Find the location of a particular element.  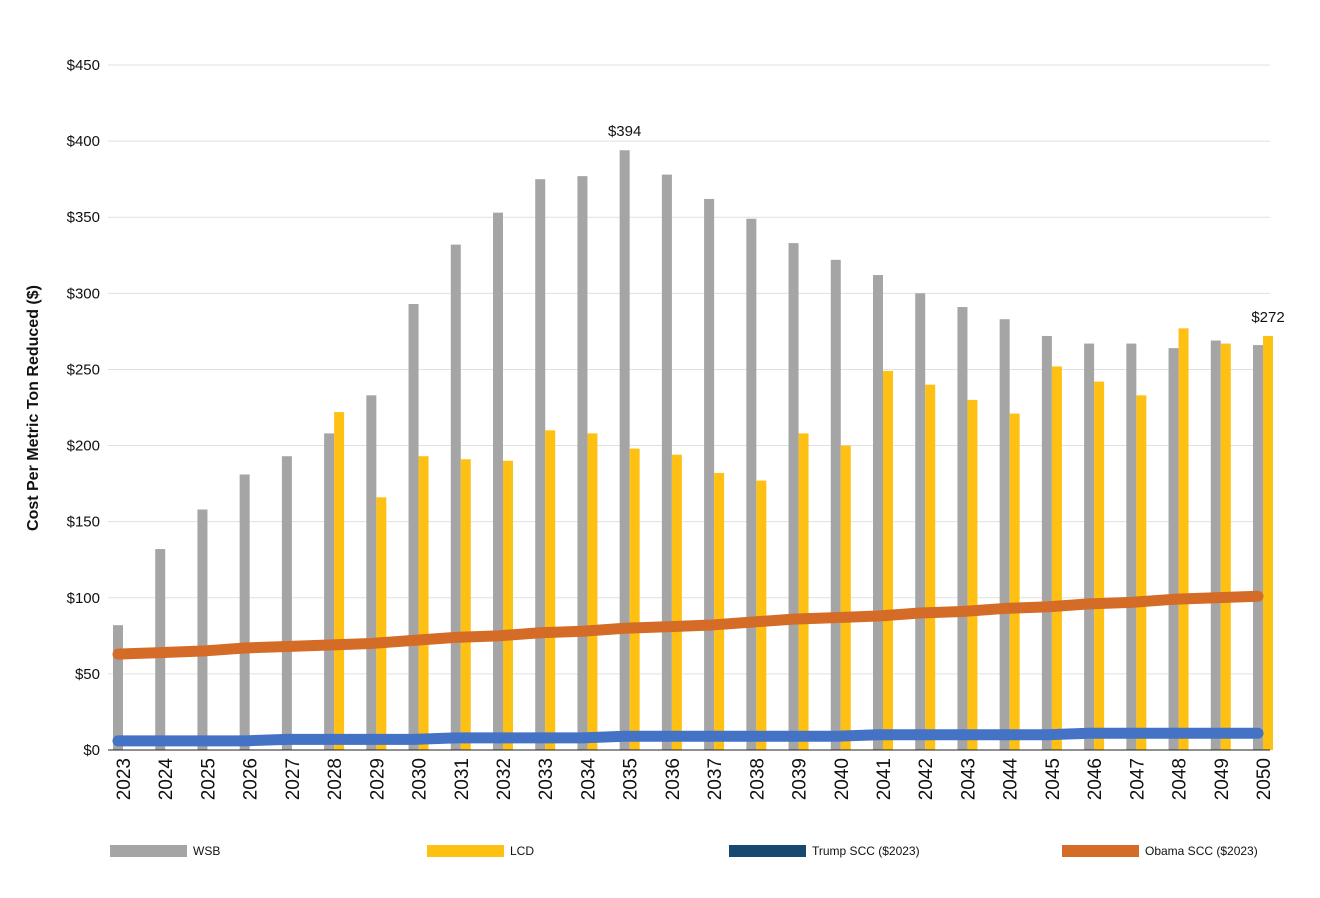

bar-lcd-2029 is located at coordinates (381, 623).